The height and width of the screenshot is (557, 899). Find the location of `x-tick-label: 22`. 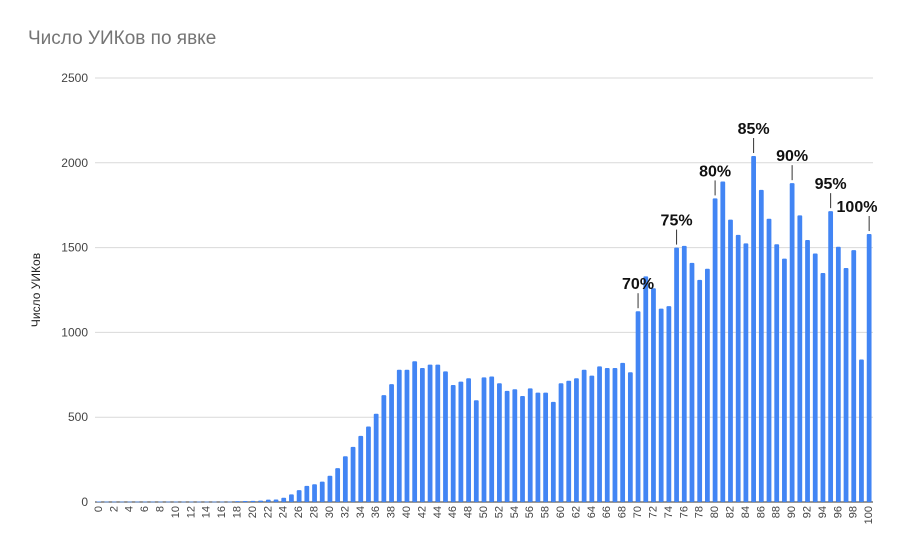

x-tick-label: 22 is located at coordinates (268, 512).